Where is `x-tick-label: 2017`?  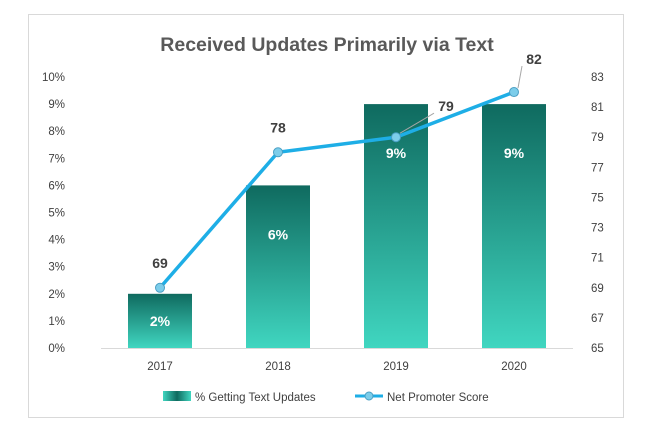
x-tick-label: 2017 is located at coordinates (160, 367).